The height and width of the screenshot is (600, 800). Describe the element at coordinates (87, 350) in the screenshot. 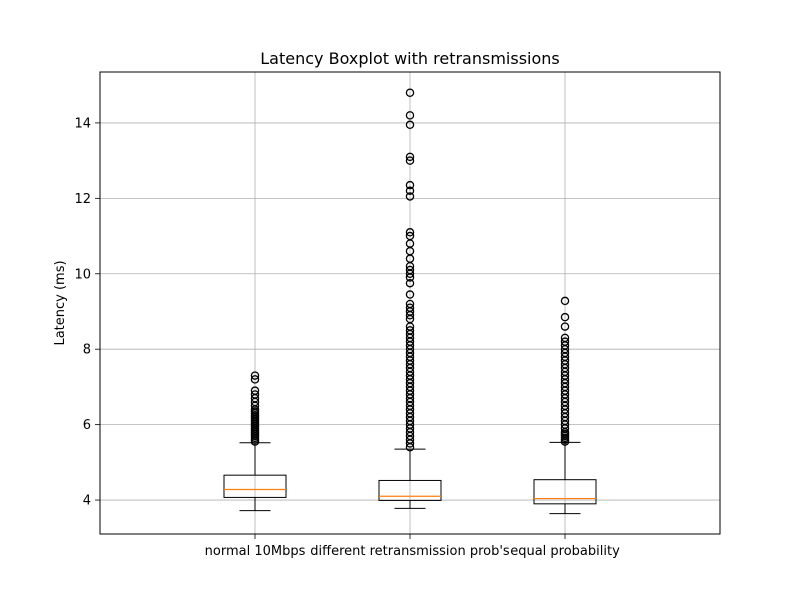

I see `y-tick-label: 8` at that location.